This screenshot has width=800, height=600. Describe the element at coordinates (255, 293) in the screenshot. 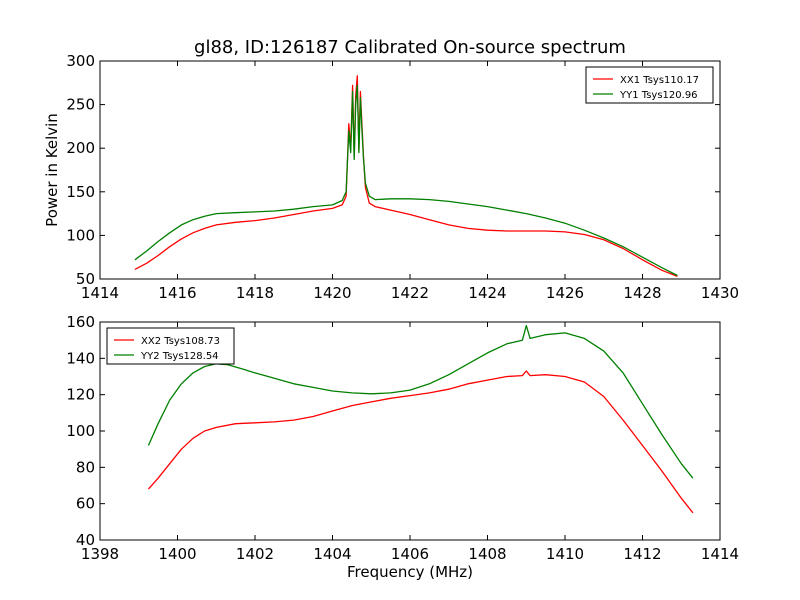

I see `x-tick-label: 1418` at that location.